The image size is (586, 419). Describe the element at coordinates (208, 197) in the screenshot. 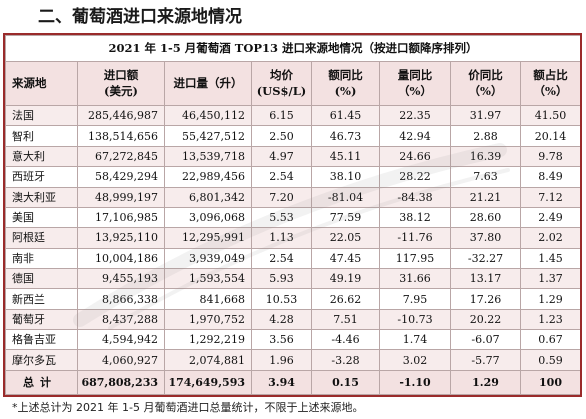

I see `cell-volume: 6,801,342` at that location.